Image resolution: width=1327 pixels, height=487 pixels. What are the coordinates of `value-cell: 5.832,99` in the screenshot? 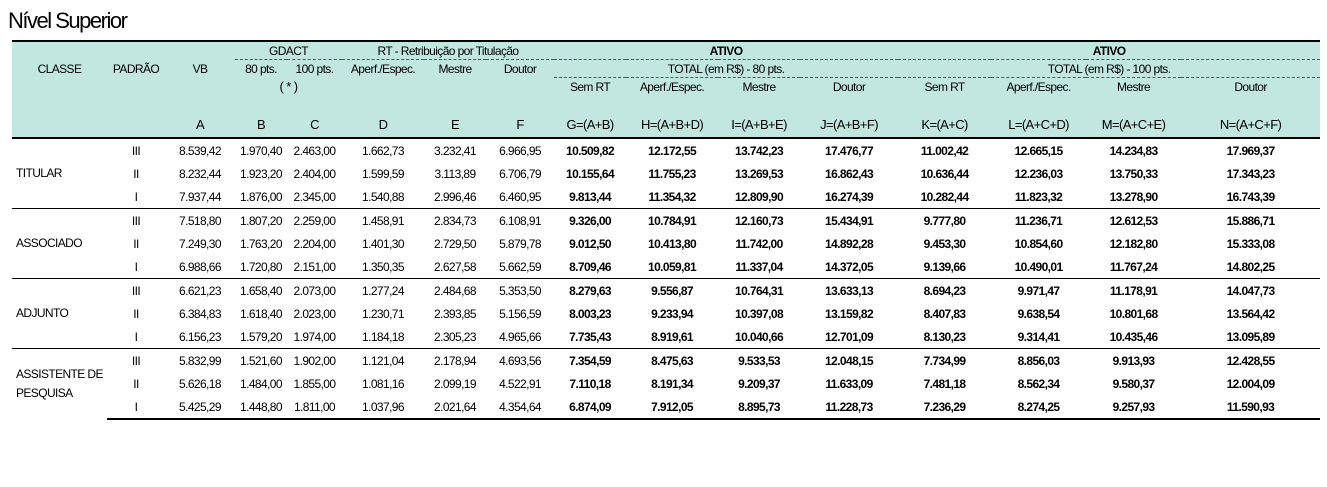 It's located at (200, 360).